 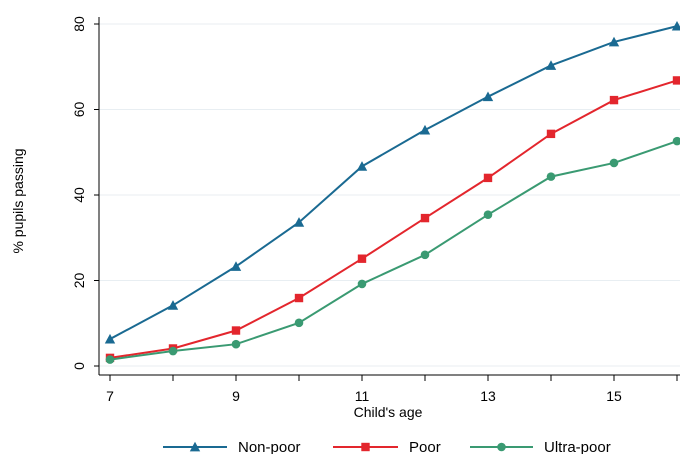 I want to click on y-tick-label: 0, so click(x=79, y=366).